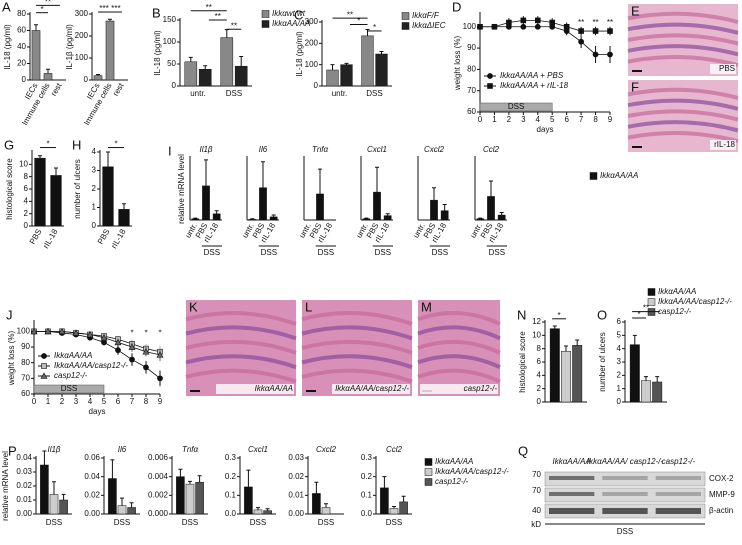 The width and height of the screenshot is (742, 545). Describe the element at coordinates (532, 75) in the screenshot. I see `legend-label: IkkαAA/AA + PBS` at that location.